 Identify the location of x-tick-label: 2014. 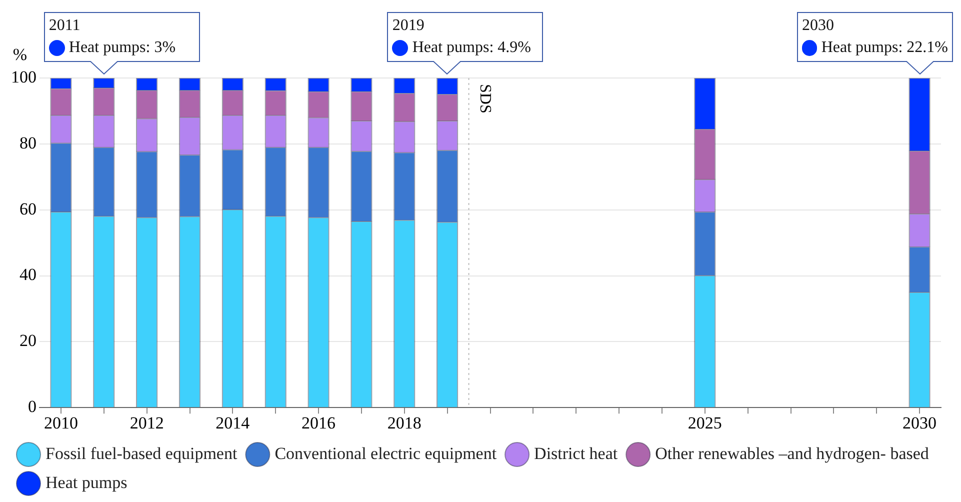
(233, 422).